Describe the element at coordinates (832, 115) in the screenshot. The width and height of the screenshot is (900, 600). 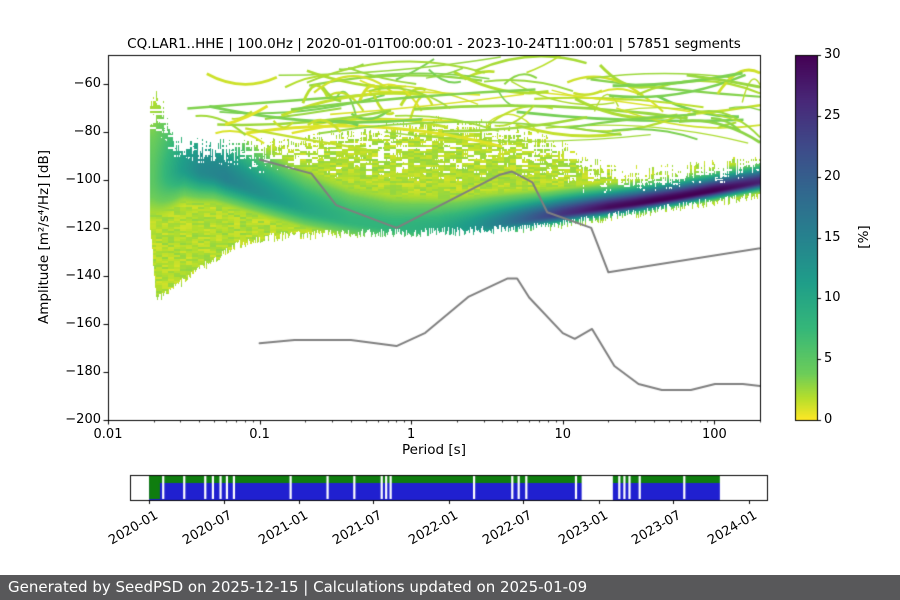
I see `colorbar-tick-label: 25` at that location.